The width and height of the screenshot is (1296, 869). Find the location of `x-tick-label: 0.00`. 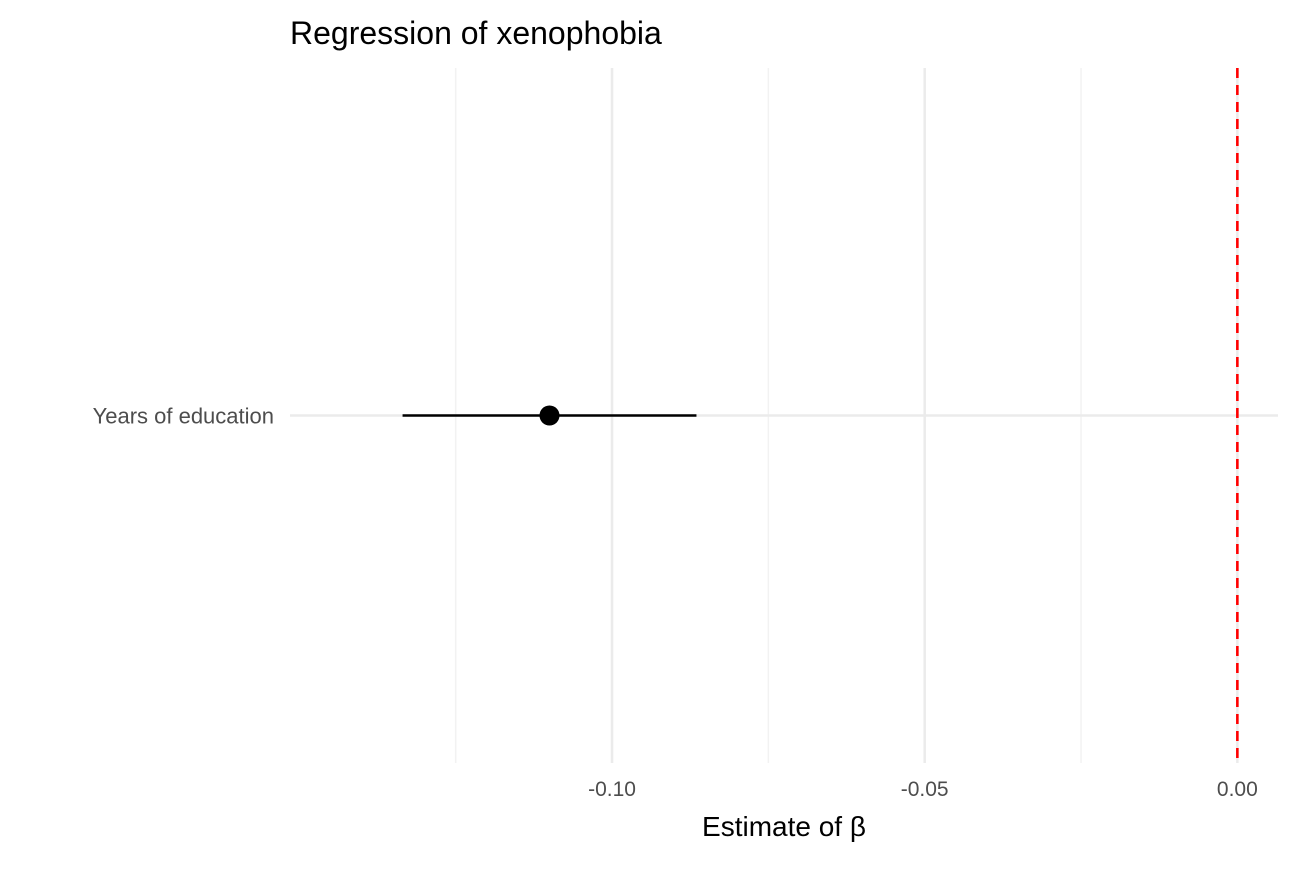

x-tick-label: 0.00 is located at coordinates (1237, 789).